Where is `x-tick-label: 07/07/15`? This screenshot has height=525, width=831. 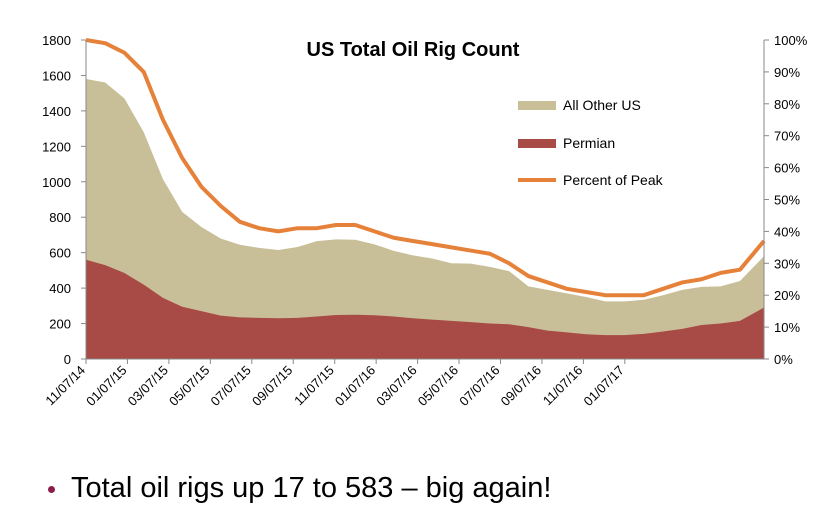
x-tick-label: 07/07/15 is located at coordinates (231, 386).